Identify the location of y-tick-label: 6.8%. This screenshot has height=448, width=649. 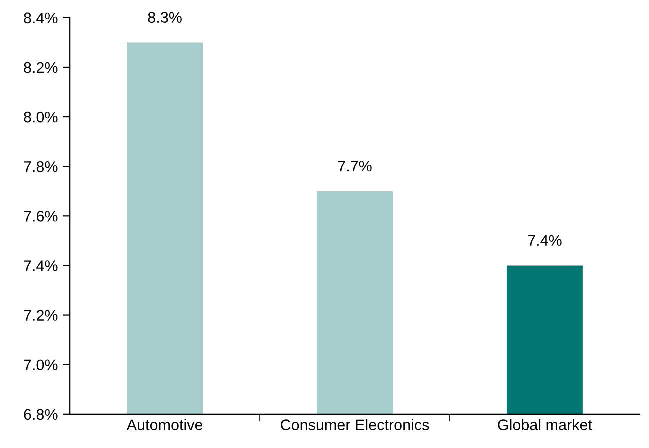
(41, 414).